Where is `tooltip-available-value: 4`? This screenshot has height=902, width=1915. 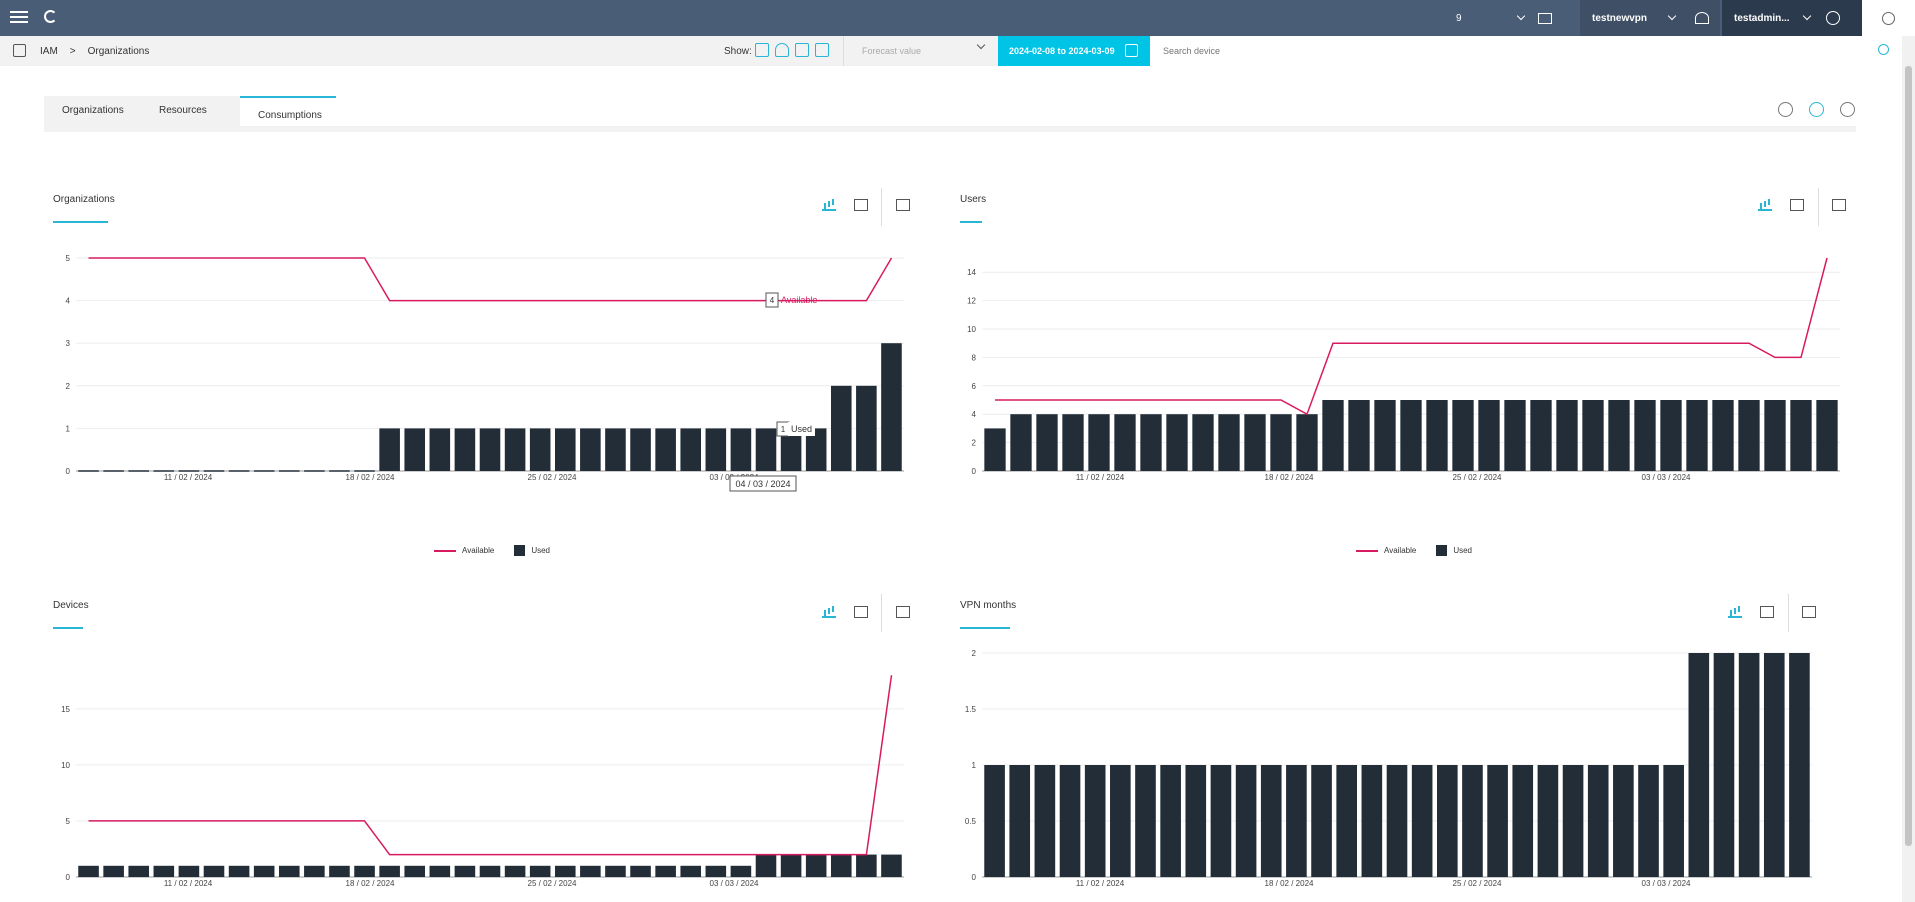 tooltip-available-value: 4 is located at coordinates (772, 300).